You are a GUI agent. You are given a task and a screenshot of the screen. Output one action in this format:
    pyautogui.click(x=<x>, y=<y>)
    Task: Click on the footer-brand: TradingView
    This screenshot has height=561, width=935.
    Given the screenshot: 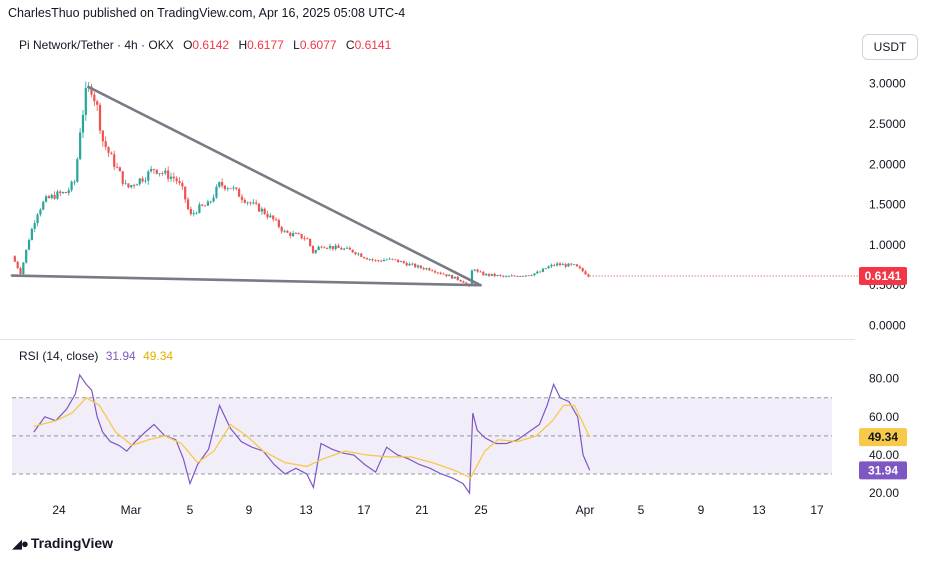 What is the action you would take?
    pyautogui.click(x=72, y=543)
    